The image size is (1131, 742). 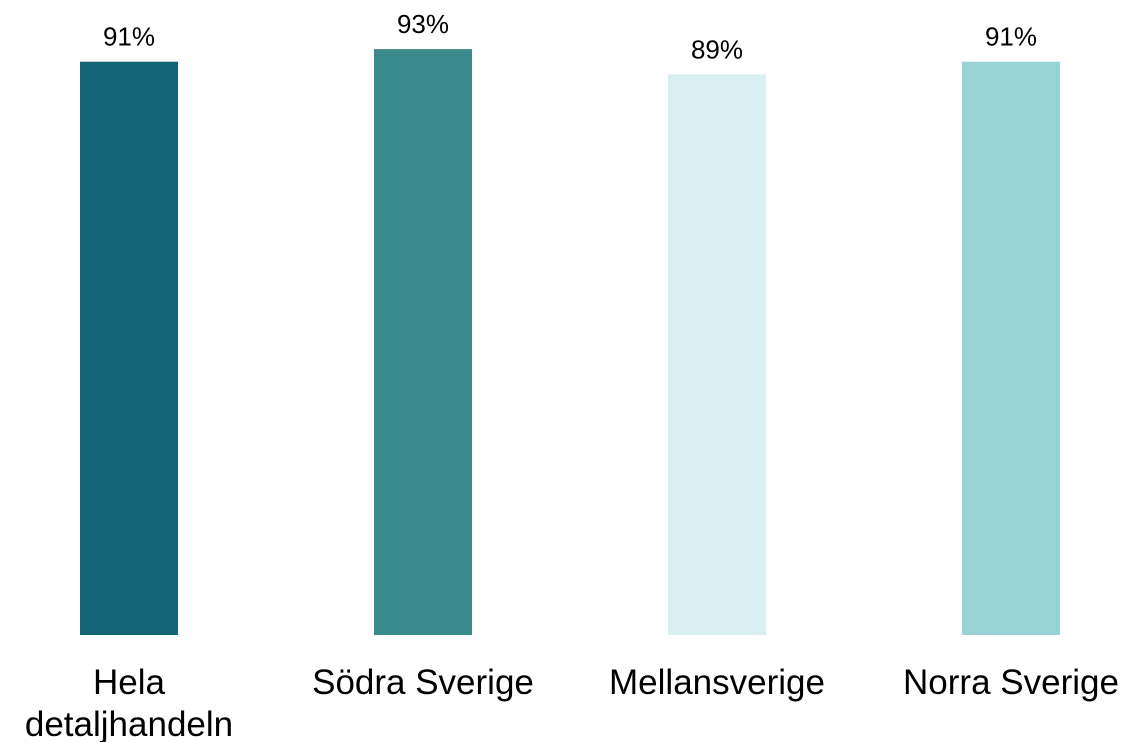 What do you see at coordinates (717, 682) in the screenshot?
I see `x-tick-label: Mellansverige` at bounding box center [717, 682].